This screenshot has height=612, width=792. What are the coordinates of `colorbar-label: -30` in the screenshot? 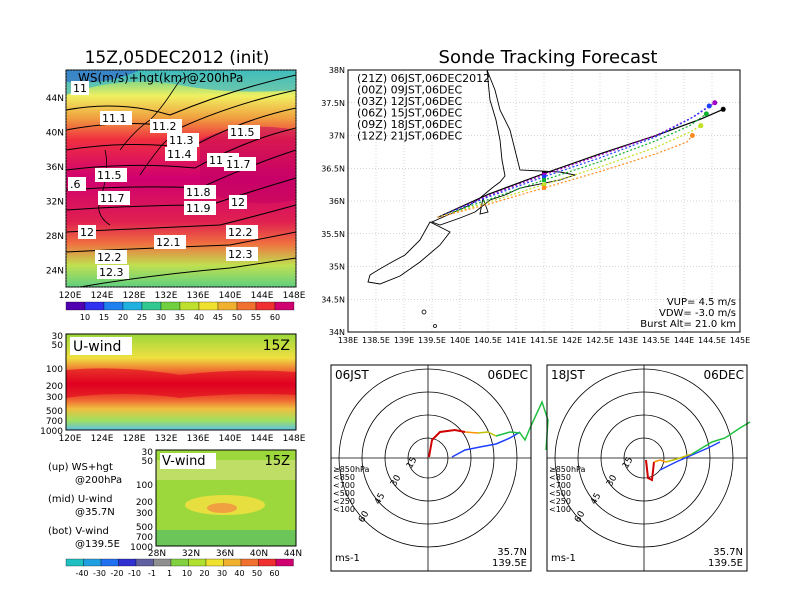 It's located at (99, 573).